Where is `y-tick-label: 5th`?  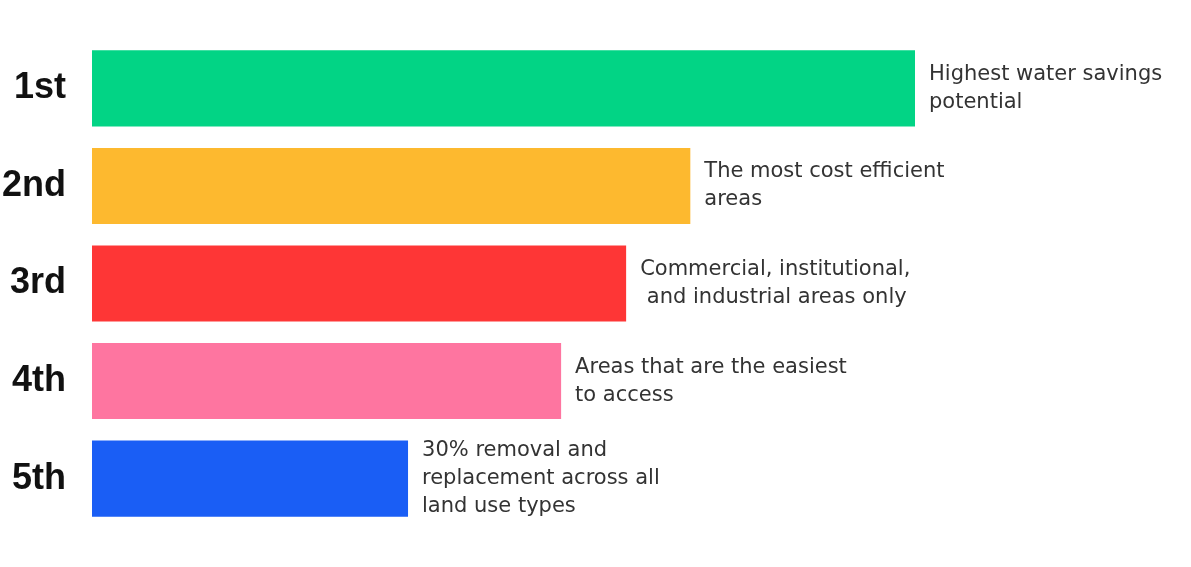 y-tick-label: 5th is located at coordinates (39, 476).